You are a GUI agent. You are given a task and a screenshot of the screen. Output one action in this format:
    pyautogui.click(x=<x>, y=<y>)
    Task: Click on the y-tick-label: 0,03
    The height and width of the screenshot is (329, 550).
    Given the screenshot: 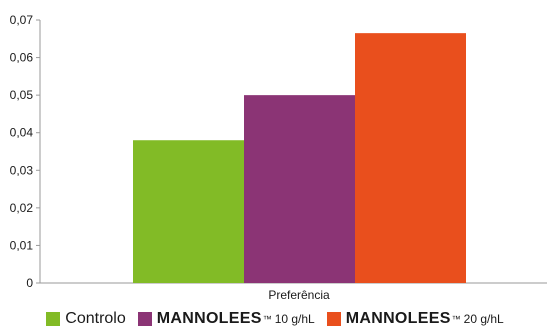 What is the action you would take?
    pyautogui.click(x=22, y=170)
    